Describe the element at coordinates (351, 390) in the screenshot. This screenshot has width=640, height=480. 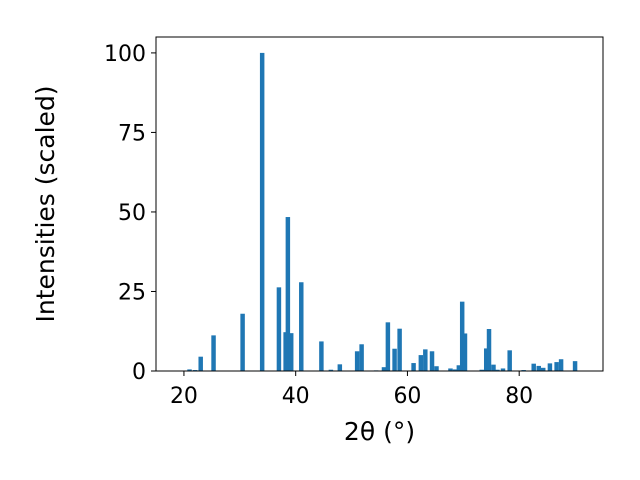
I see `x-axis-ticks: 20 40 60 80` at that location.